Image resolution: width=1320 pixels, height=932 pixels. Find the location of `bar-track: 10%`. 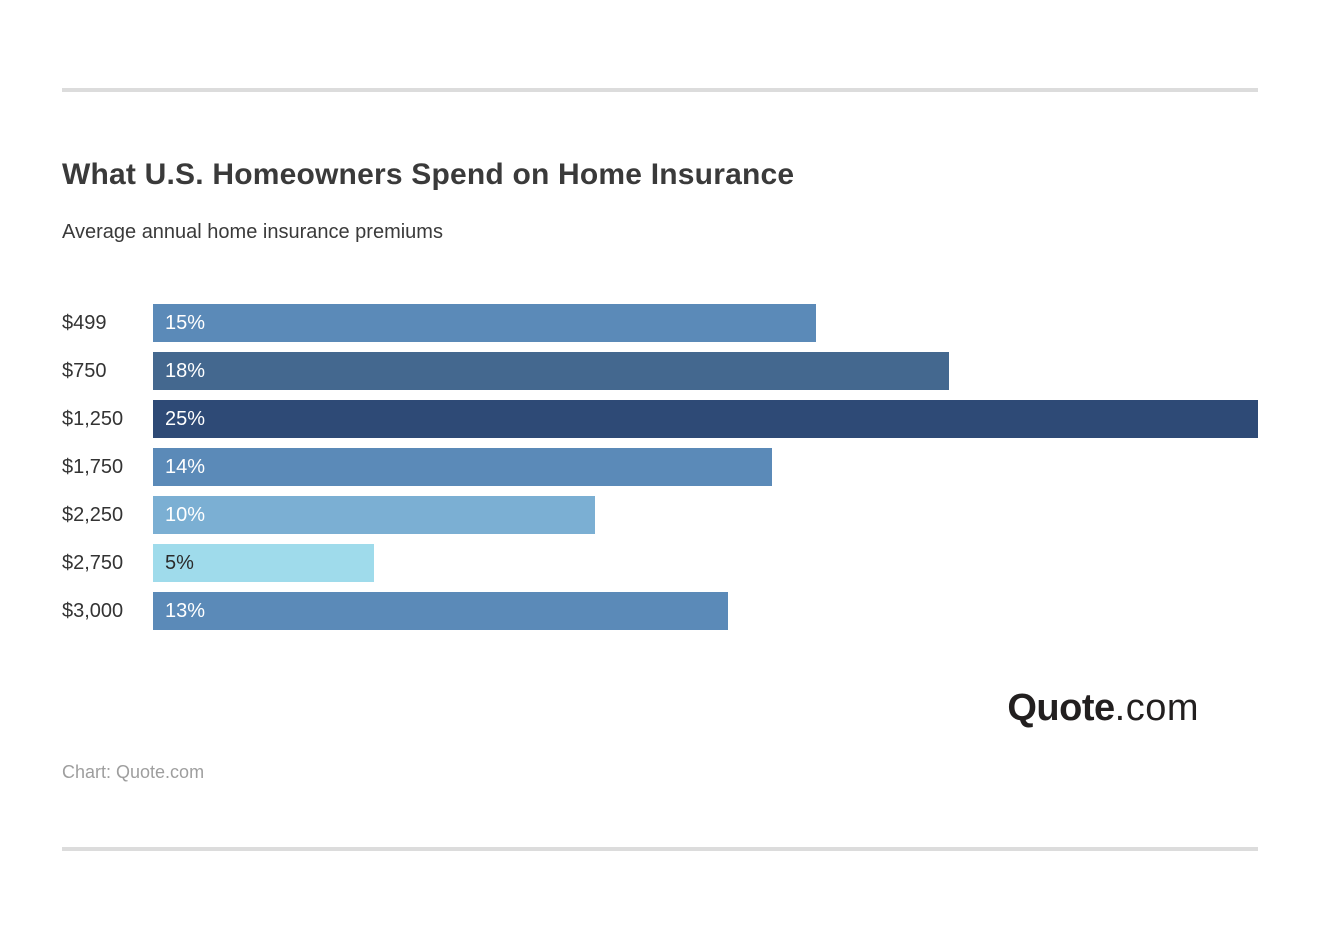

bar-track: 10% is located at coordinates (705, 515).